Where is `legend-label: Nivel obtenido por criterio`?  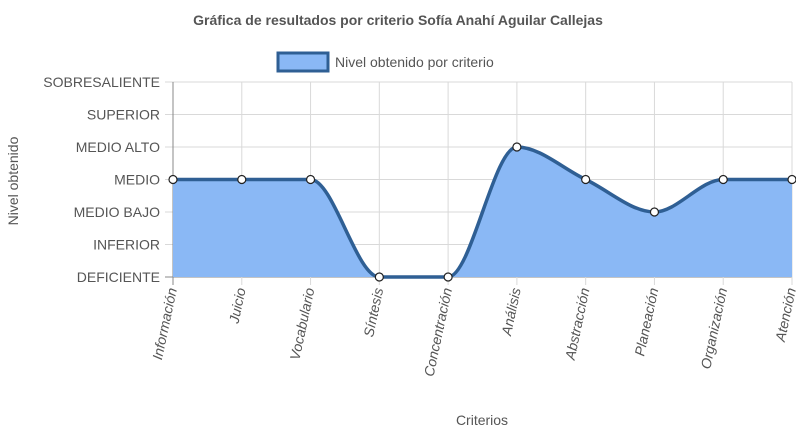
legend-label: Nivel obtenido por criterio is located at coordinates (414, 62).